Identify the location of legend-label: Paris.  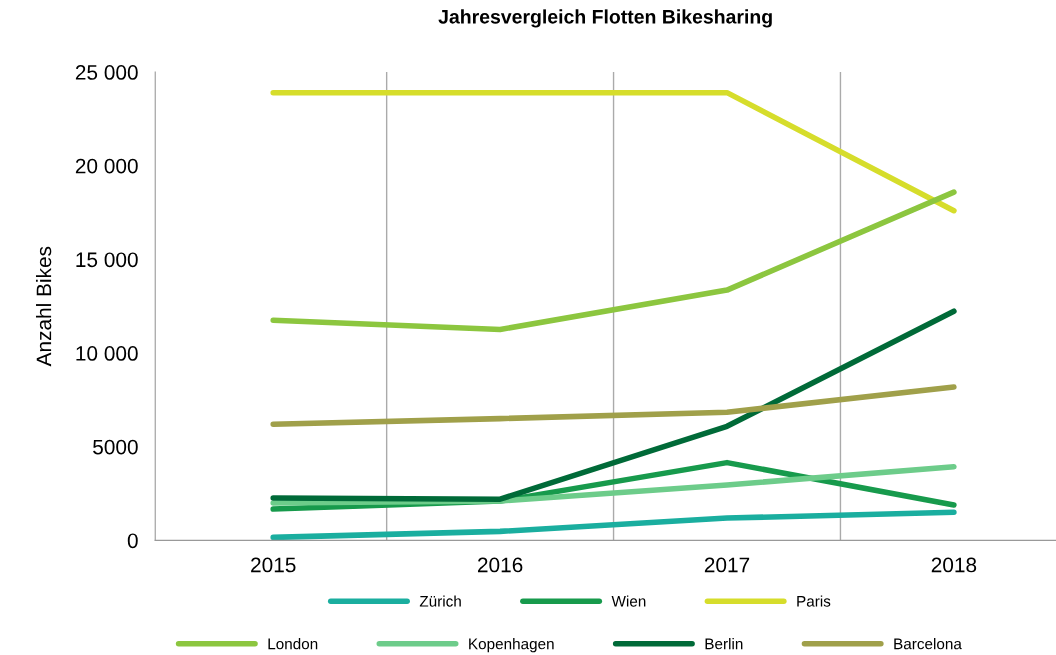
(814, 601).